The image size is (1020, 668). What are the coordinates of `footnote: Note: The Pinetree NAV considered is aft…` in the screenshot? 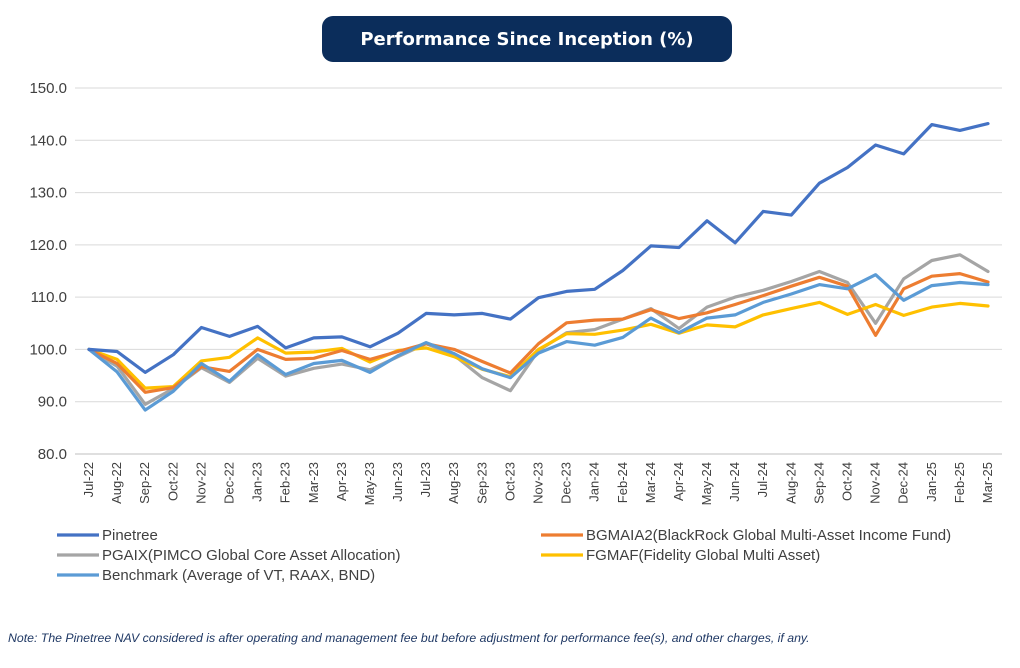 It's located at (409, 638).